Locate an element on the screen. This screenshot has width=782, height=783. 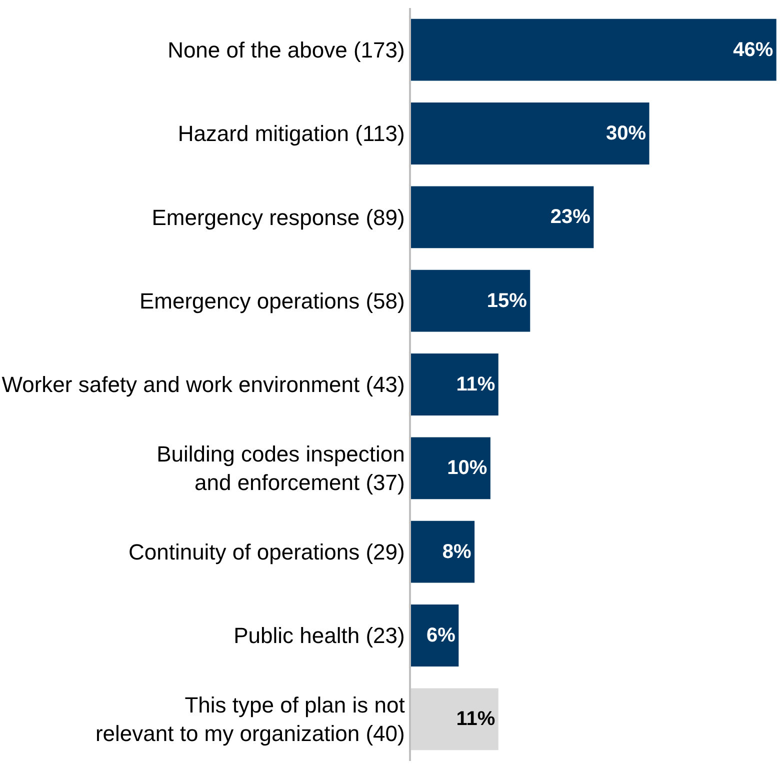
y-tick-label: Building codes inspection and enforcement (37) is located at coordinates (280, 469).